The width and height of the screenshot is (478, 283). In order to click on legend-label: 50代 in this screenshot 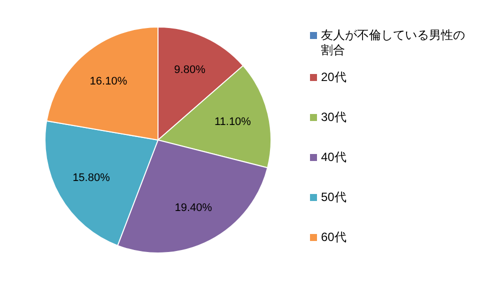, I will do `click(333, 197)`.